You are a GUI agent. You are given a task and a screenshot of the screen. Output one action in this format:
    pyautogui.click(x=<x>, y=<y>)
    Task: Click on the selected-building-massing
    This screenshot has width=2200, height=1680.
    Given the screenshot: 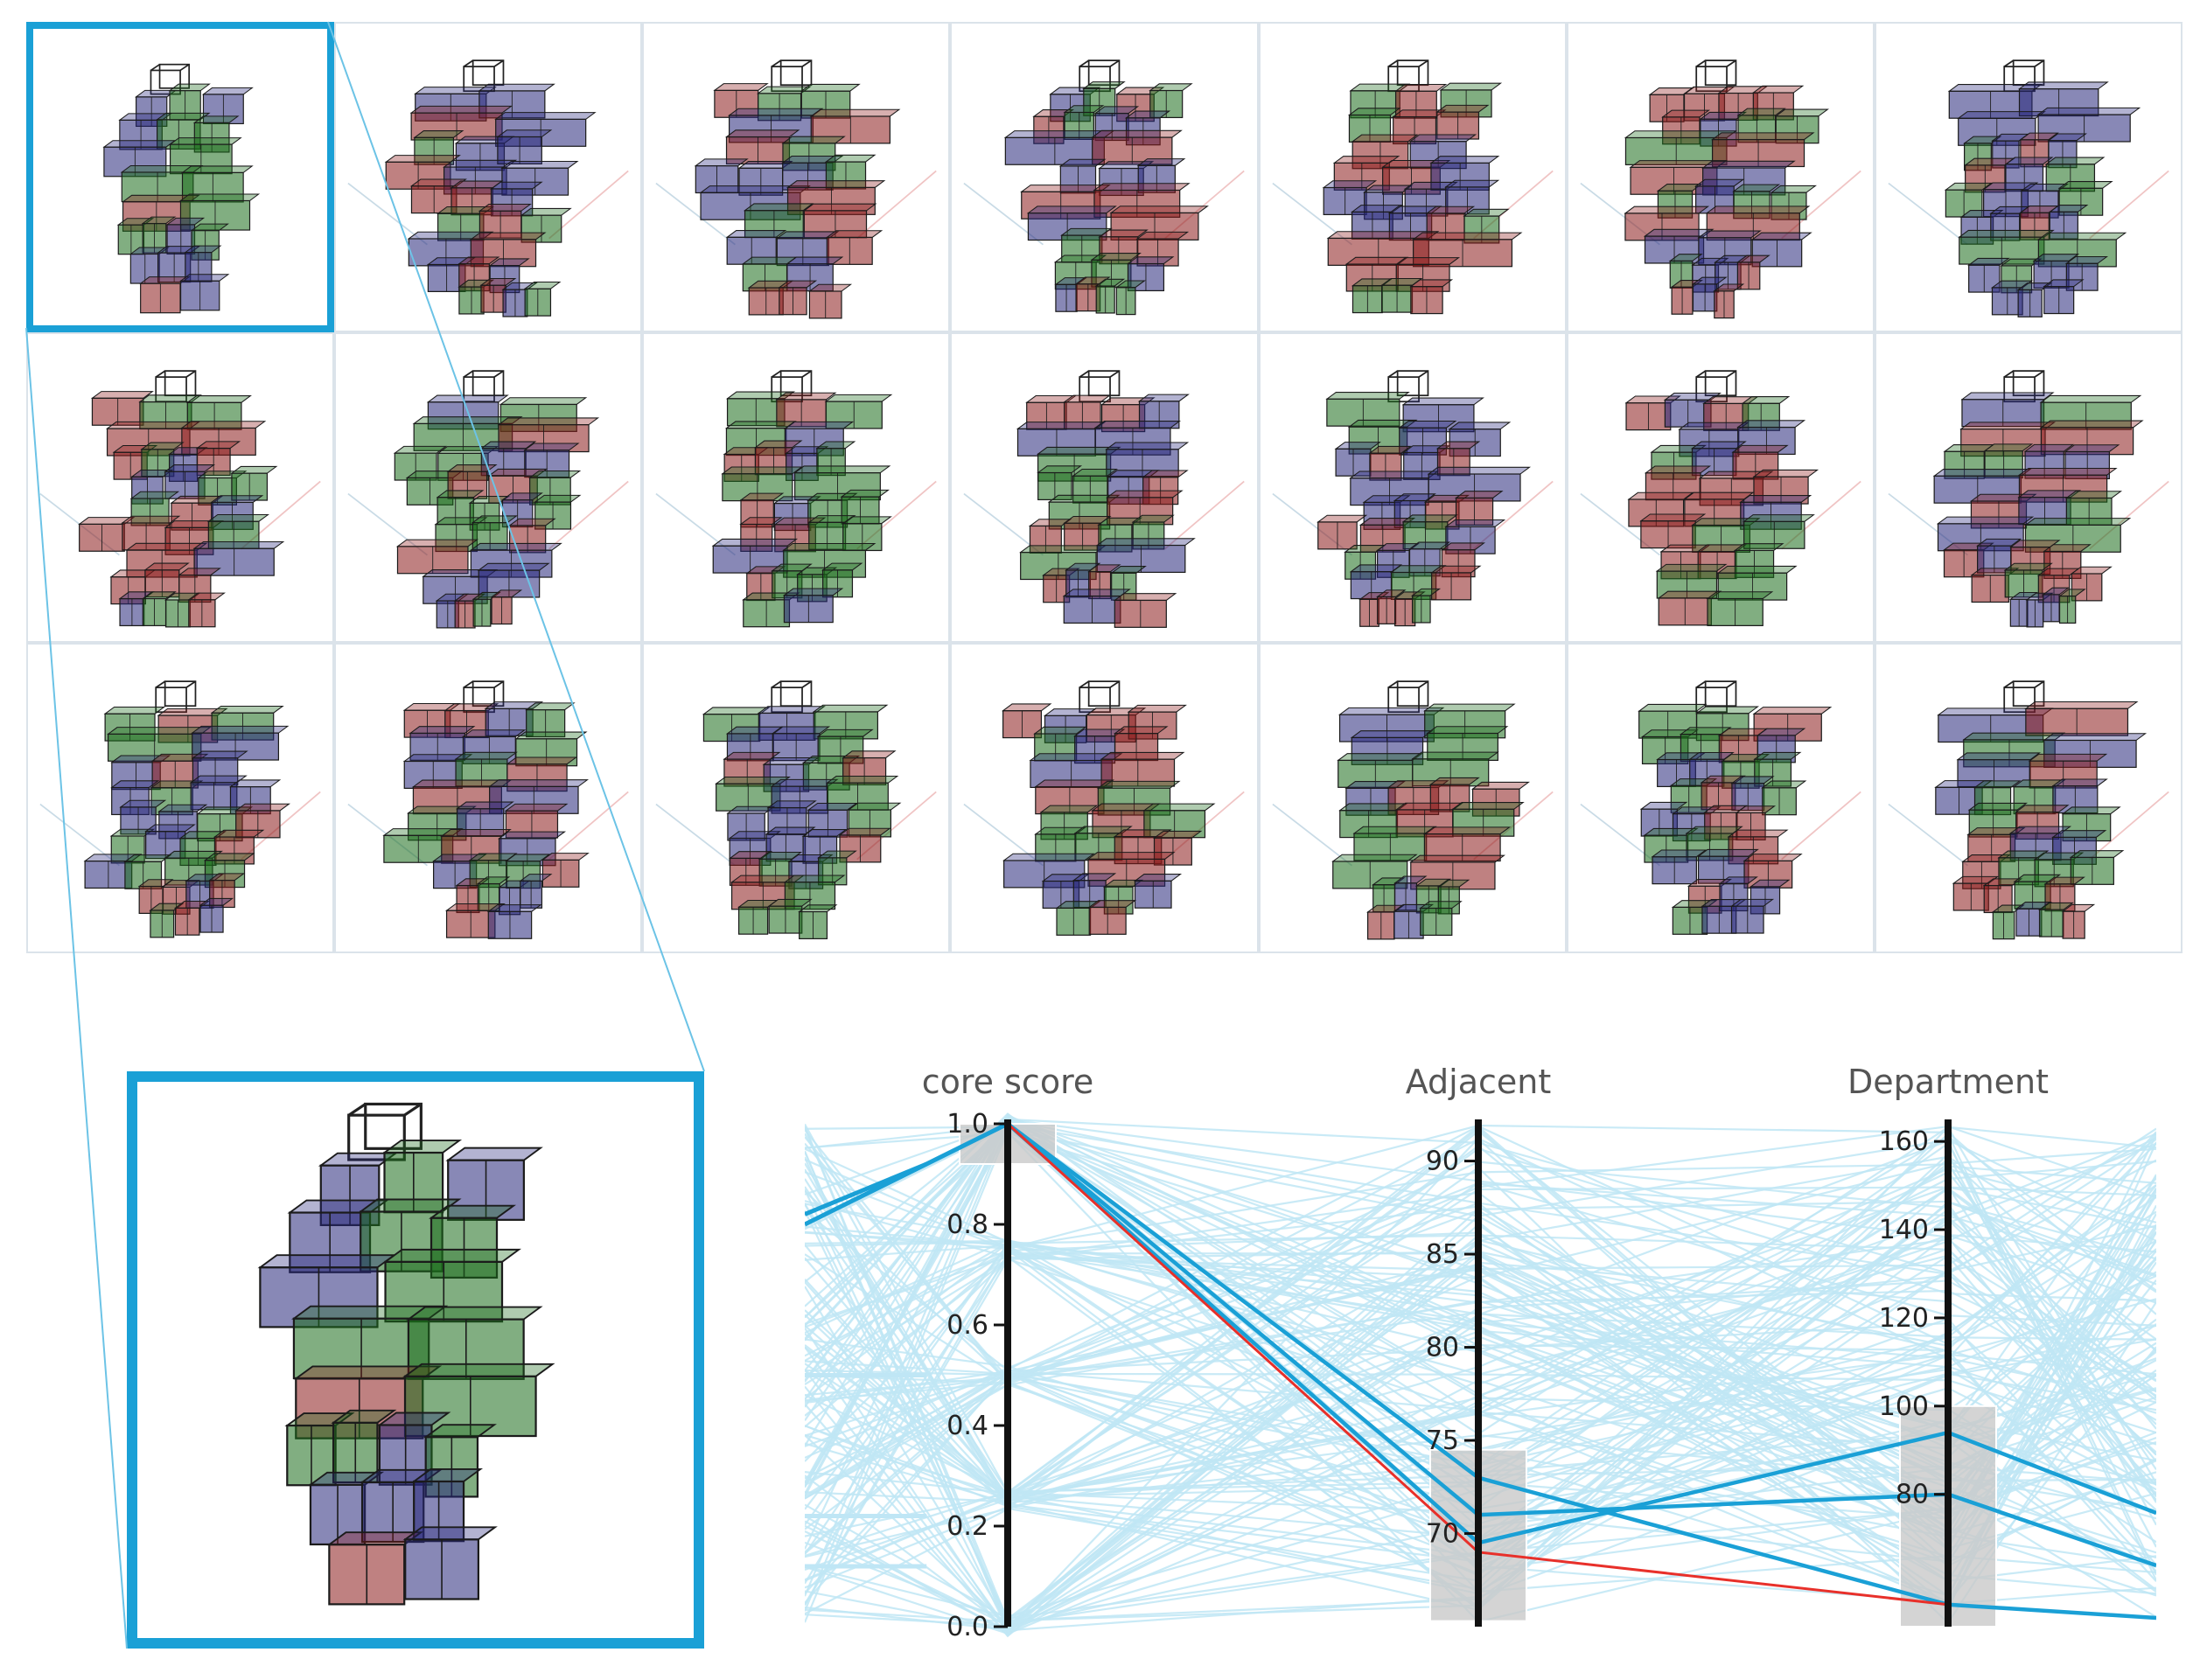 What is the action you would take?
    pyautogui.click(x=406, y=1354)
    